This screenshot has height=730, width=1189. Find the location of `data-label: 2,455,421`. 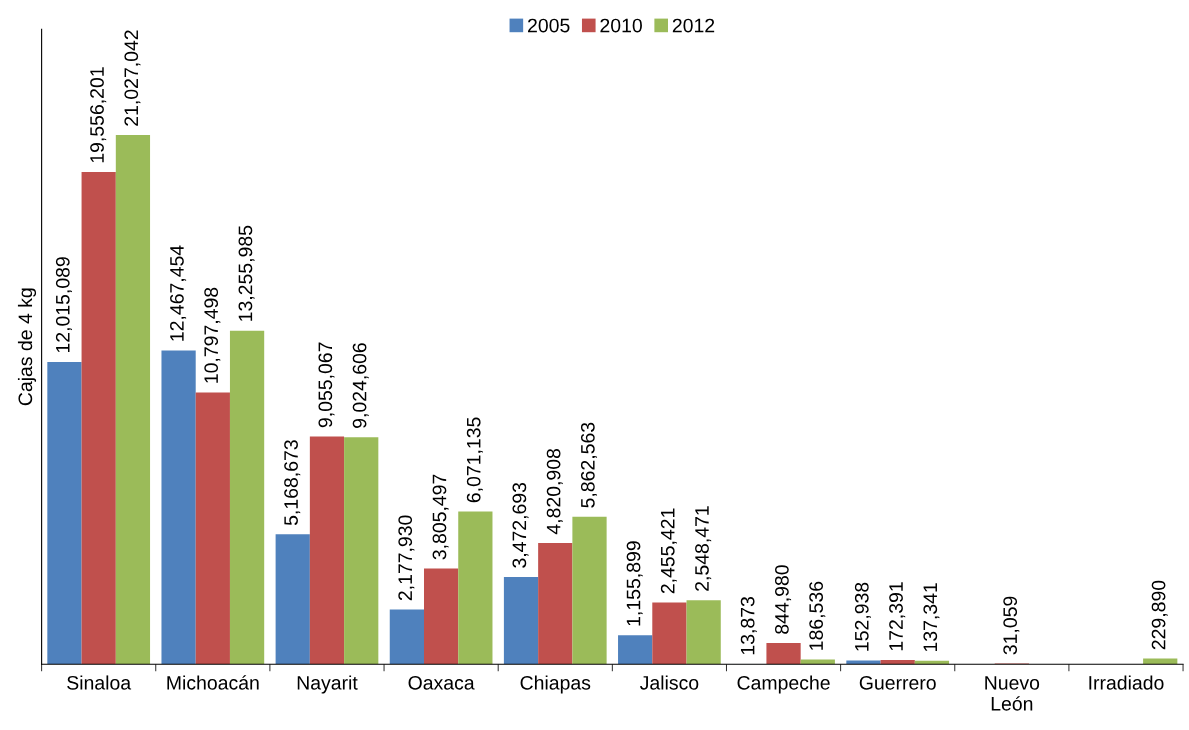

data-label: 2,455,421 is located at coordinates (668, 551).